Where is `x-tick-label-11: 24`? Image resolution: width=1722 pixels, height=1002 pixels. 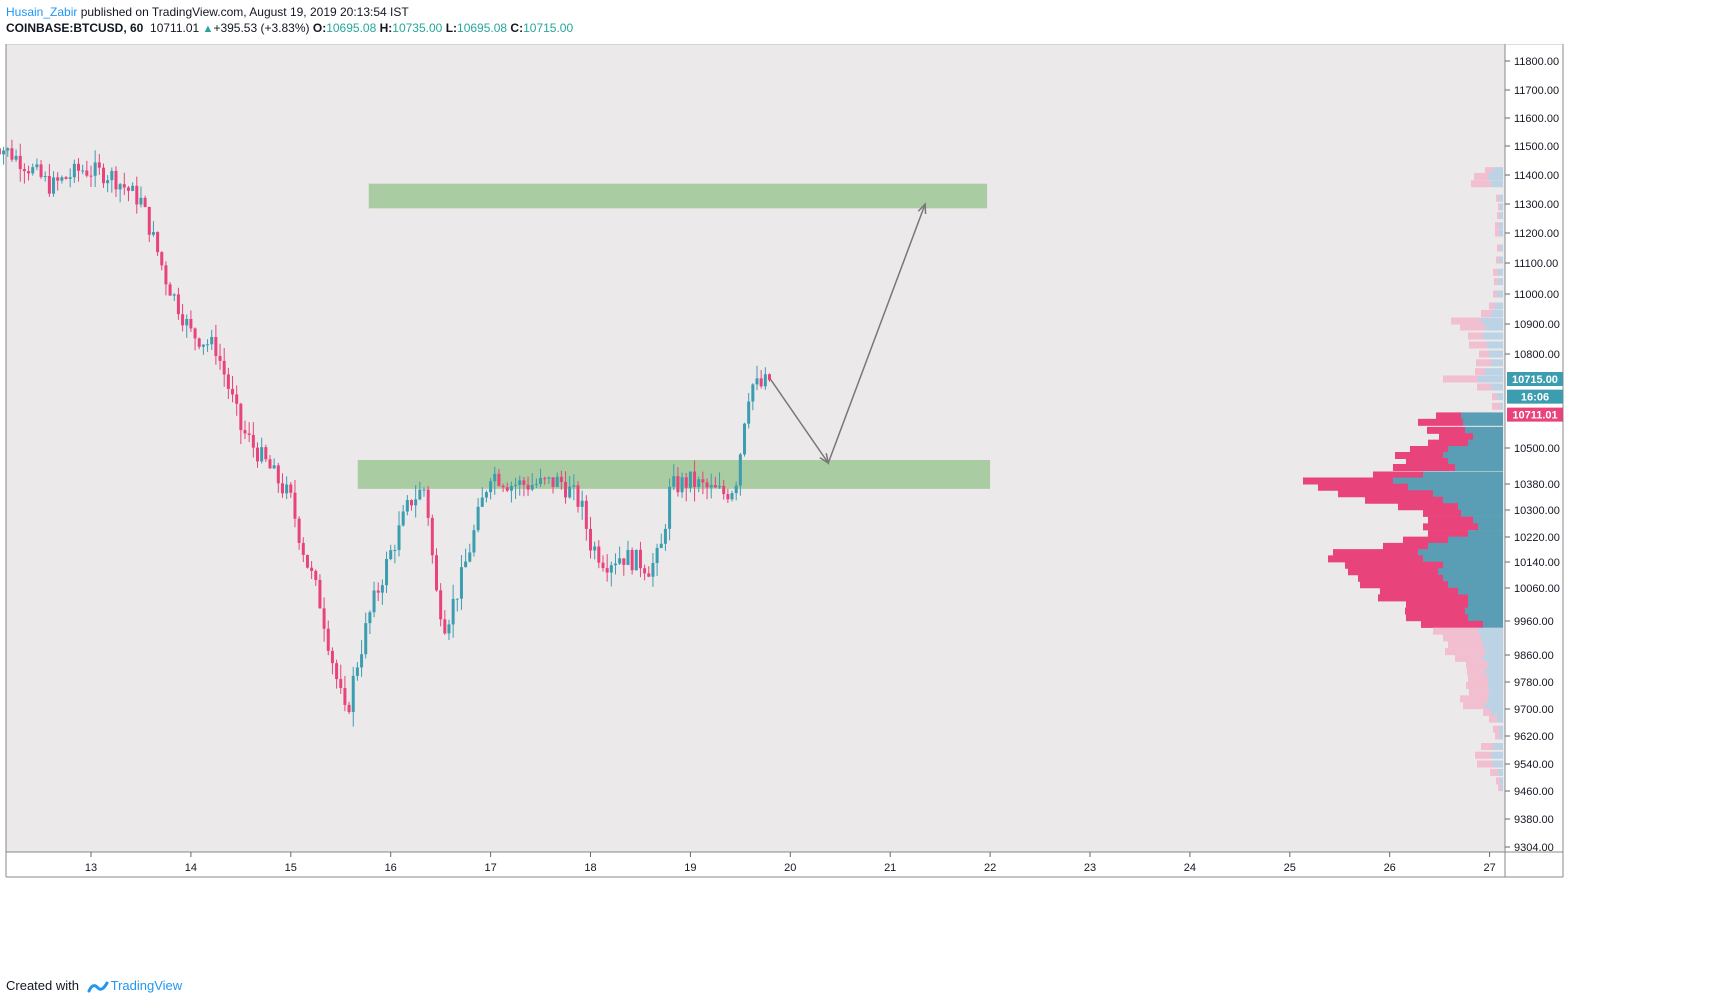 x-tick-label-11: 24 is located at coordinates (1190, 868).